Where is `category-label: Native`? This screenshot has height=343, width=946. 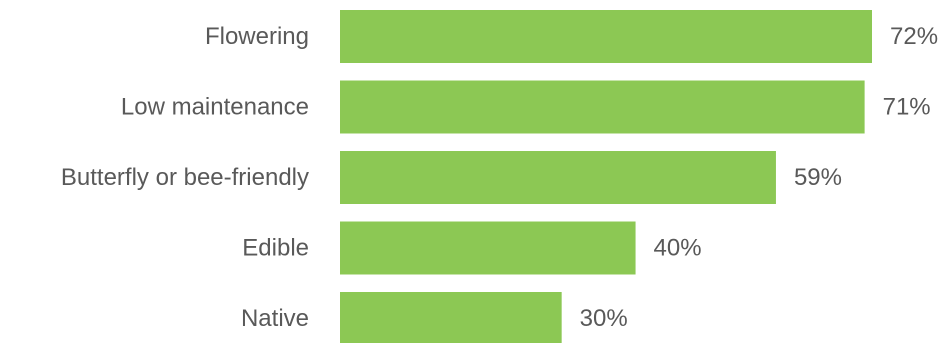
category-label: Native is located at coordinates (275, 318).